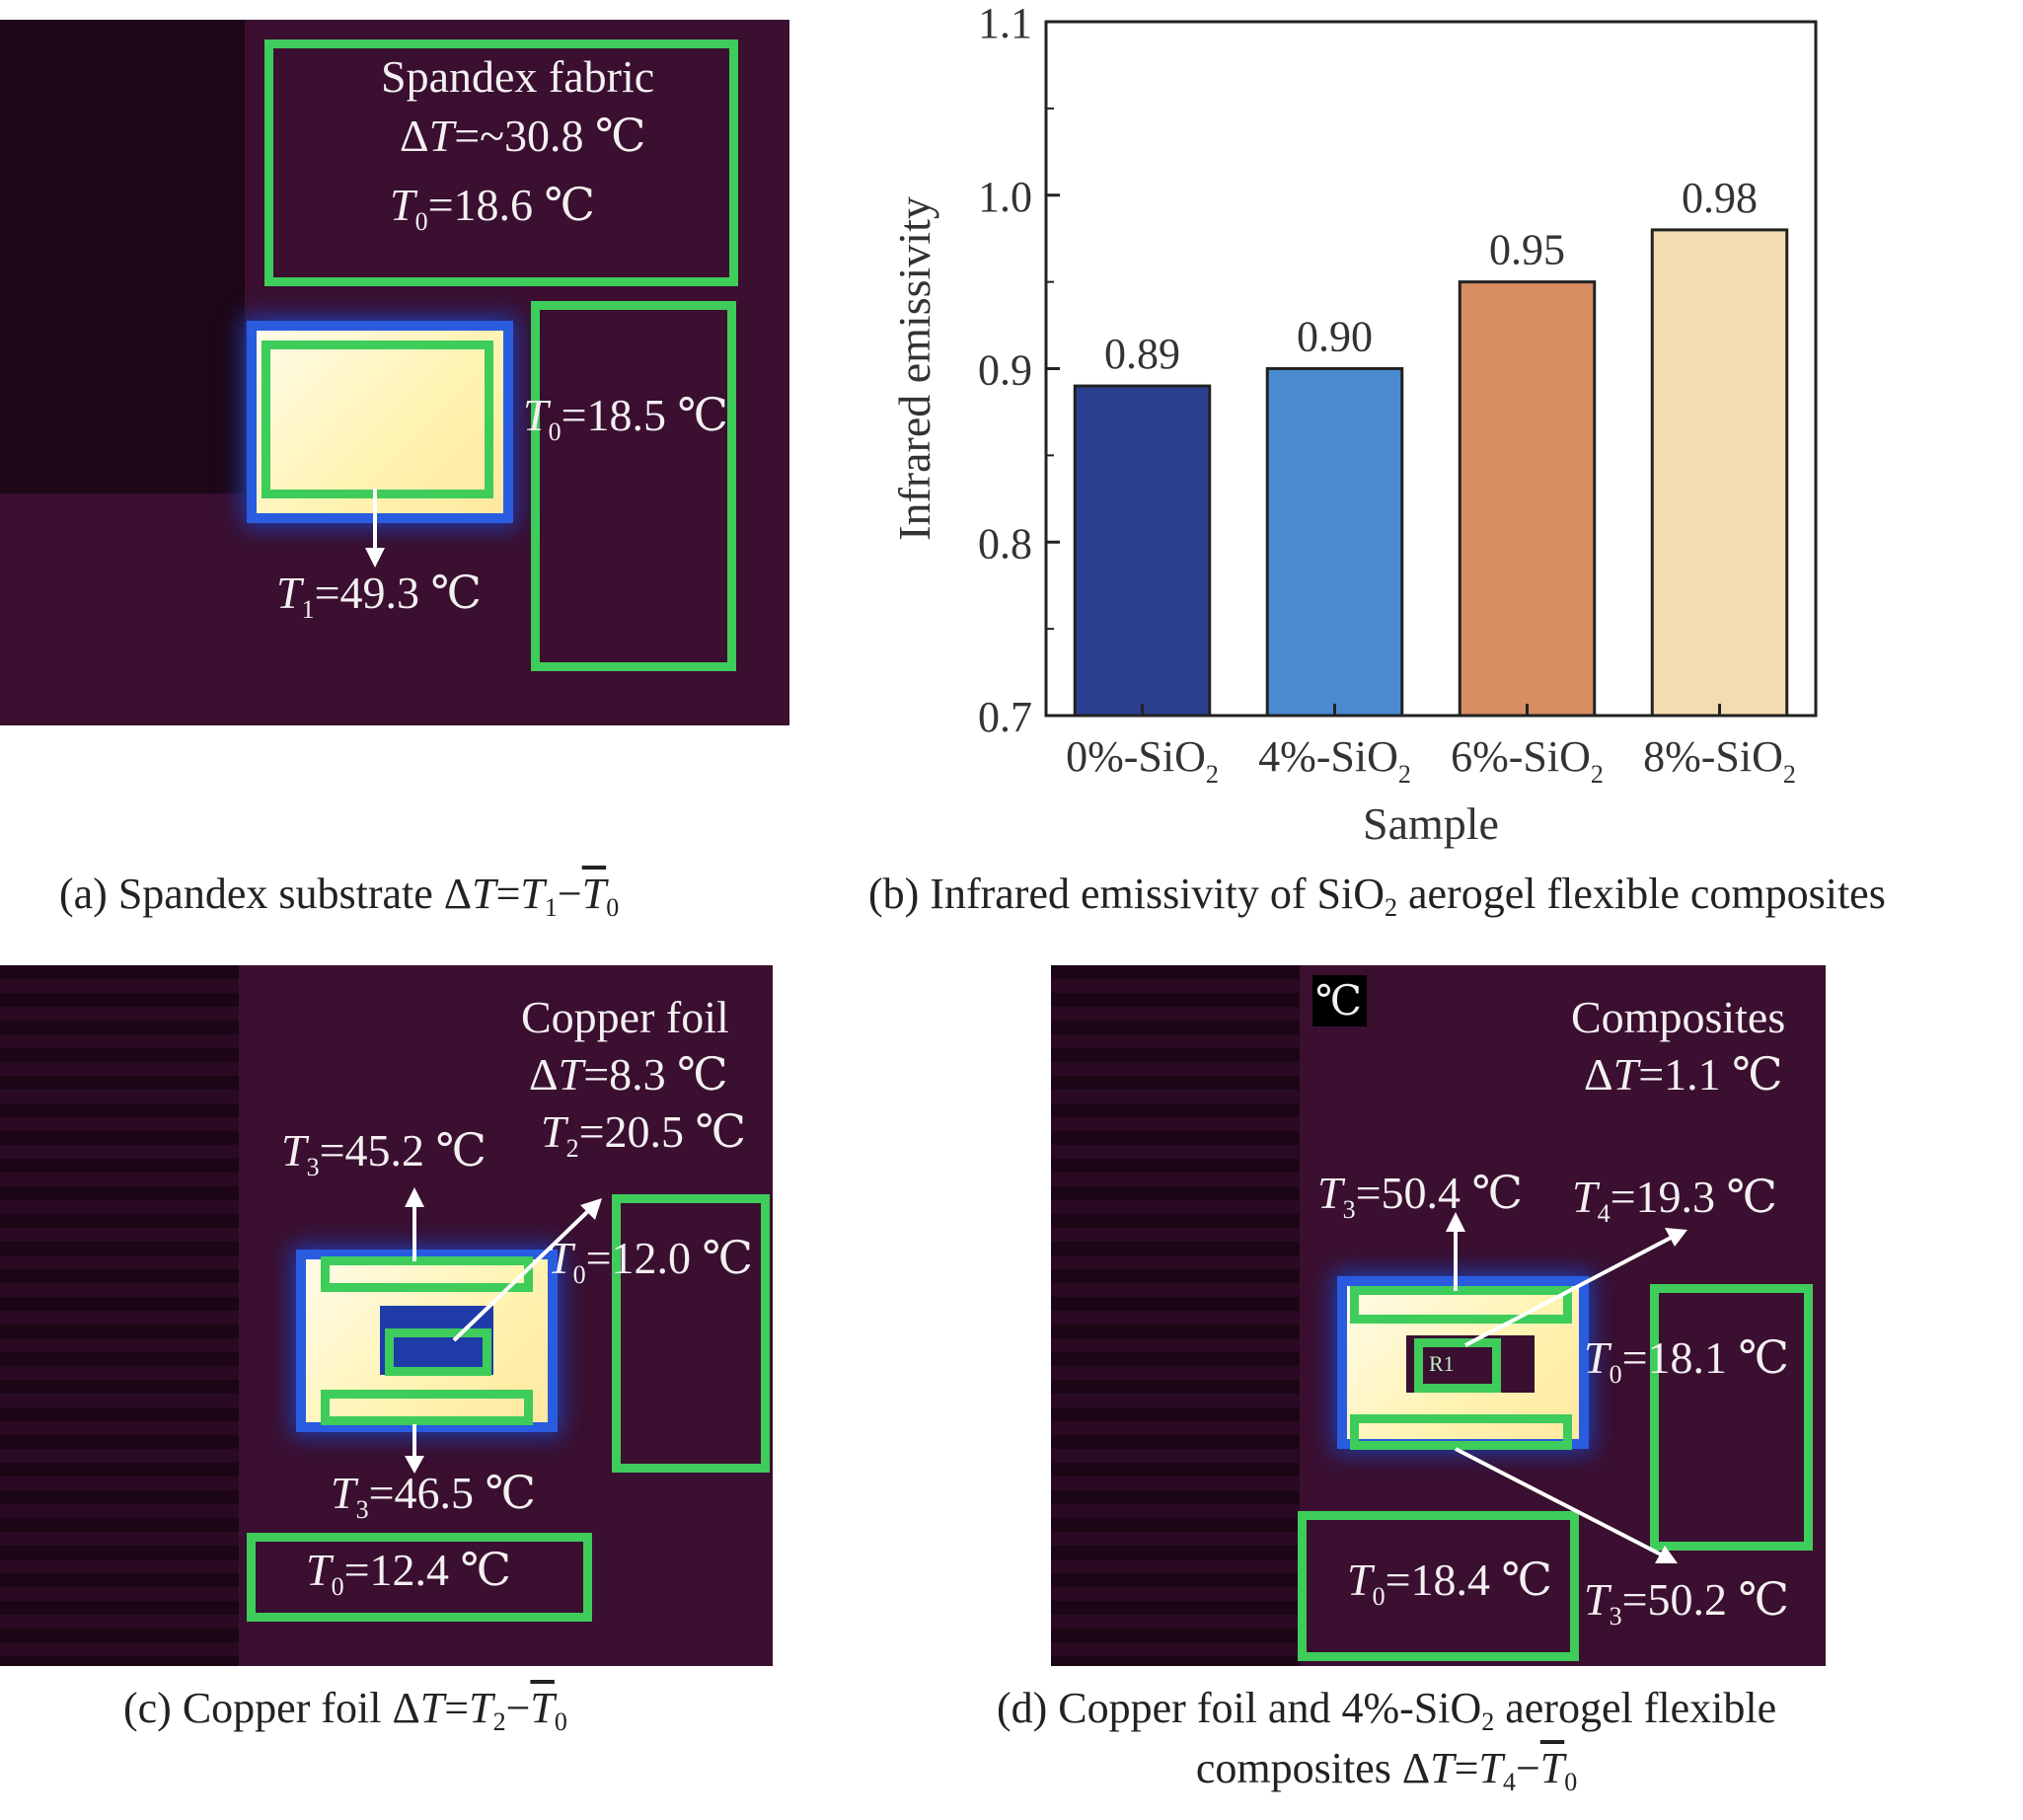  Describe the element at coordinates (504, 1330) in the screenshot. I see `panel-c-arrows` at that location.